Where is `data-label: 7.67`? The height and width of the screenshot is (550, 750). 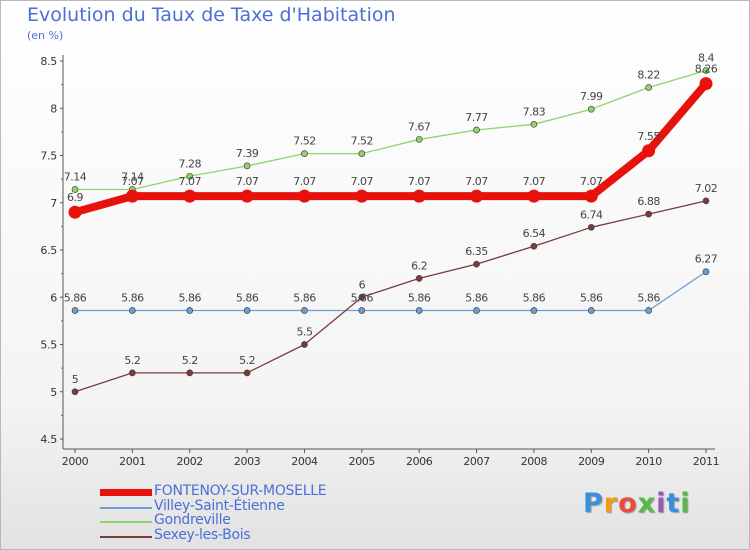 data-label: 7.67 is located at coordinates (419, 126).